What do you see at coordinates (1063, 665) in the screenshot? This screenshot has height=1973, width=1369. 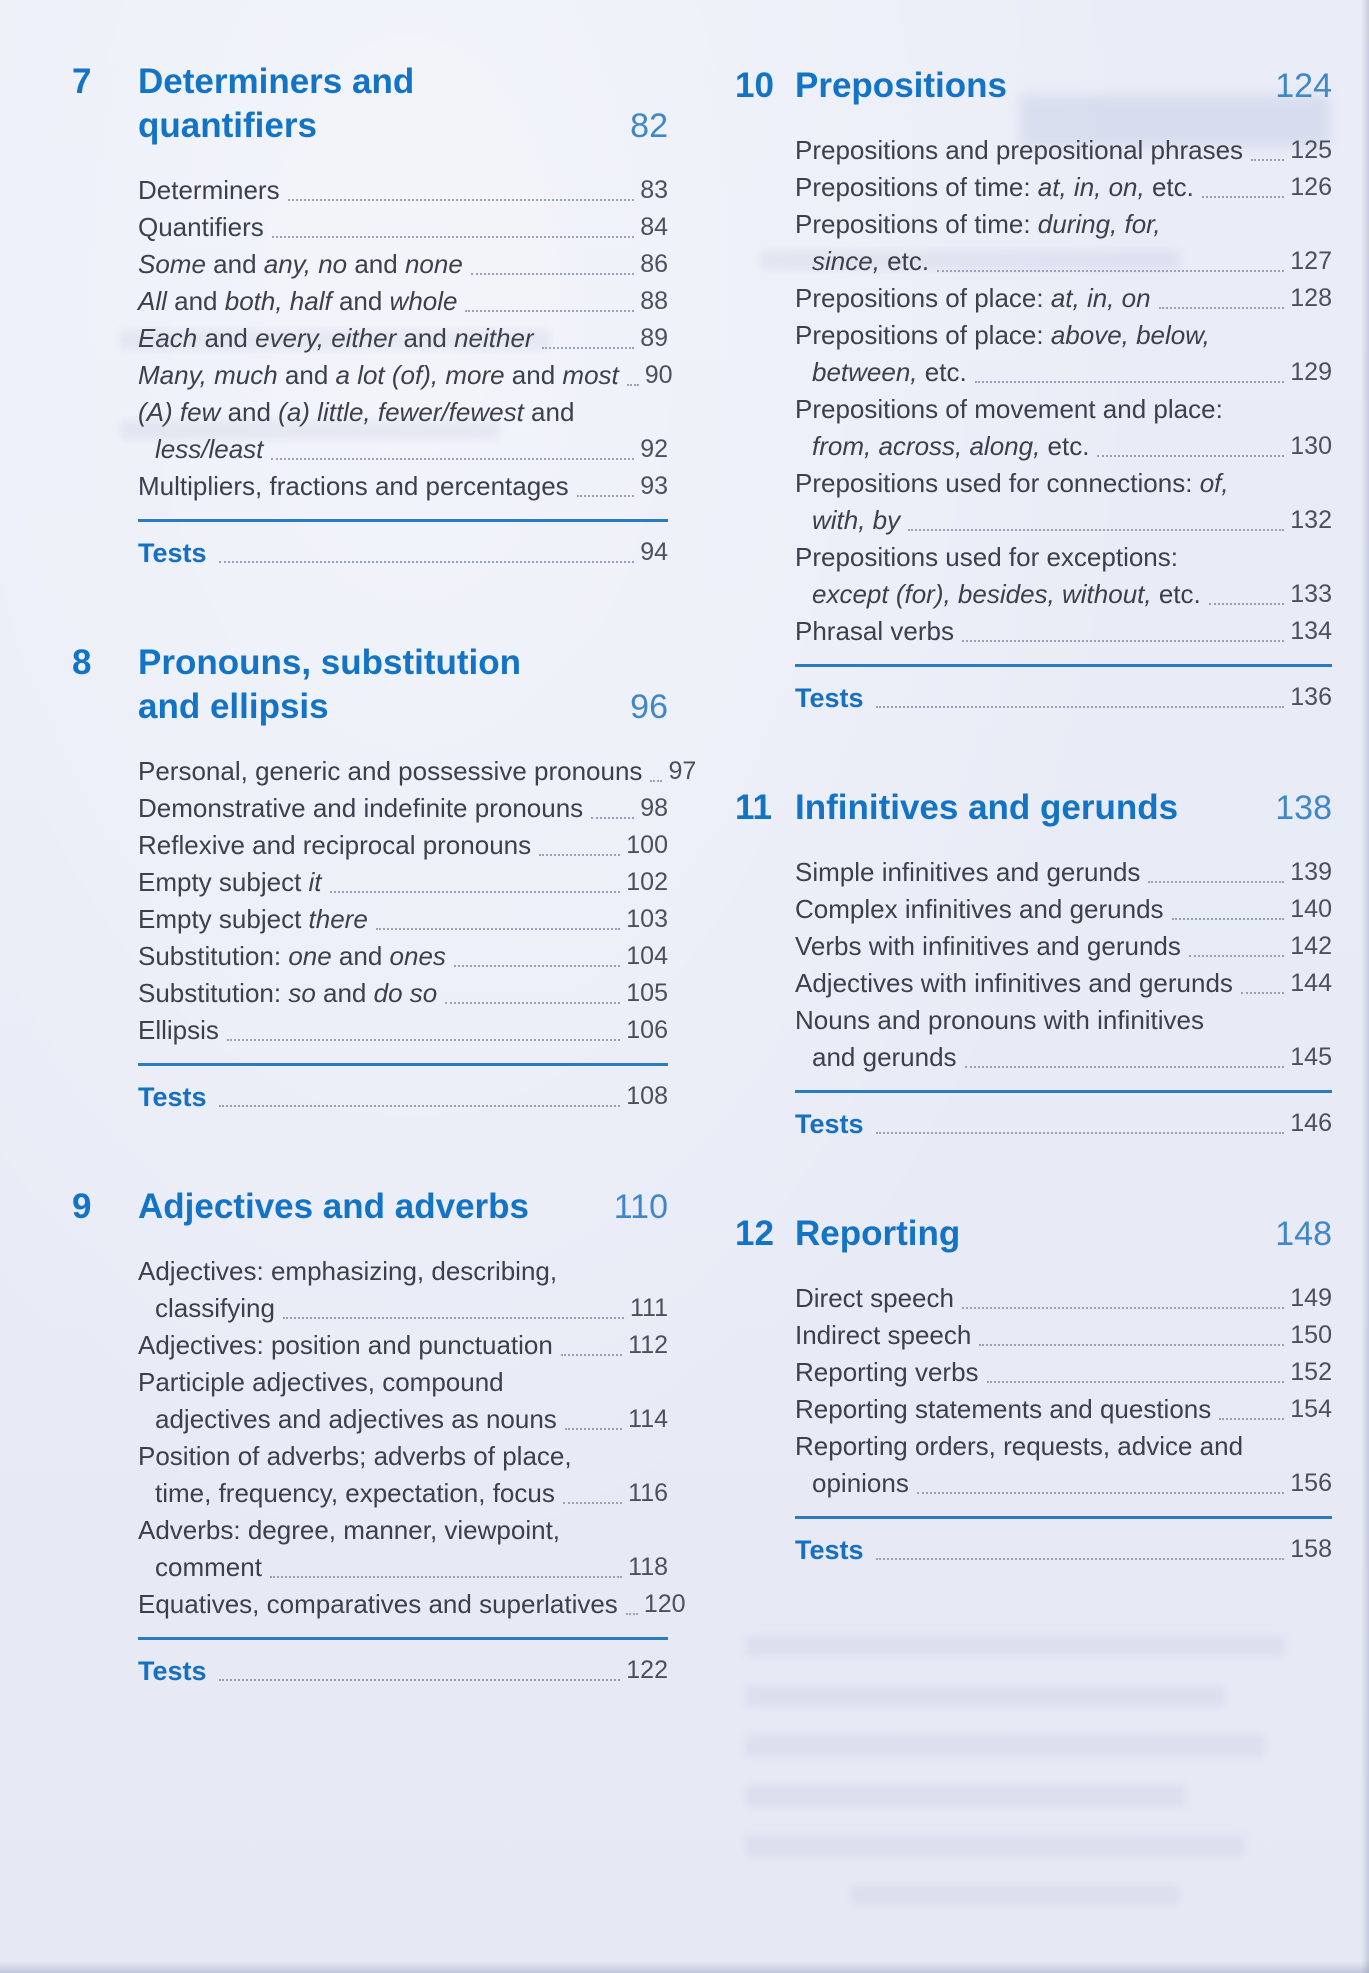 I see `tests-rule` at bounding box center [1063, 665].